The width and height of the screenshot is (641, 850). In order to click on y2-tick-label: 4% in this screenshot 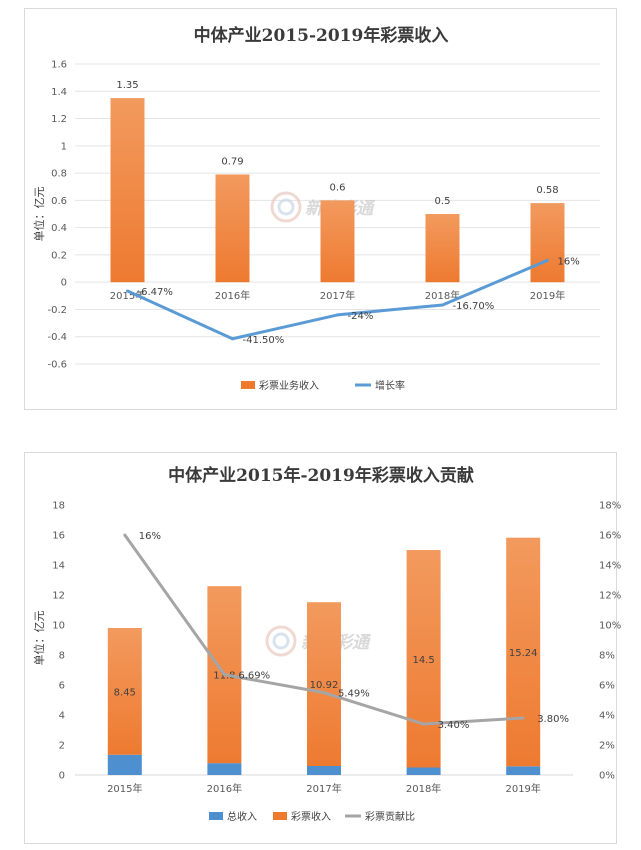, I will do `click(607, 716)`.